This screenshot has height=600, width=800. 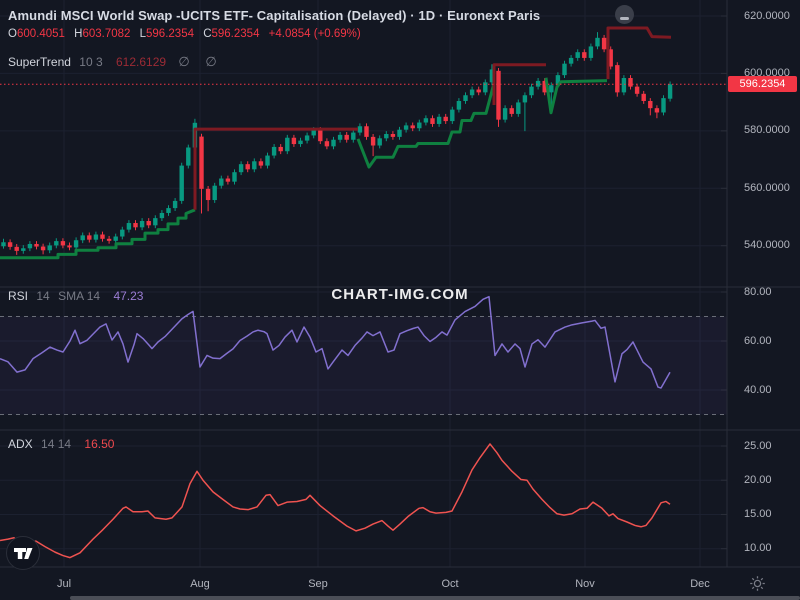 I want to click on collapse-button, so click(x=624, y=14).